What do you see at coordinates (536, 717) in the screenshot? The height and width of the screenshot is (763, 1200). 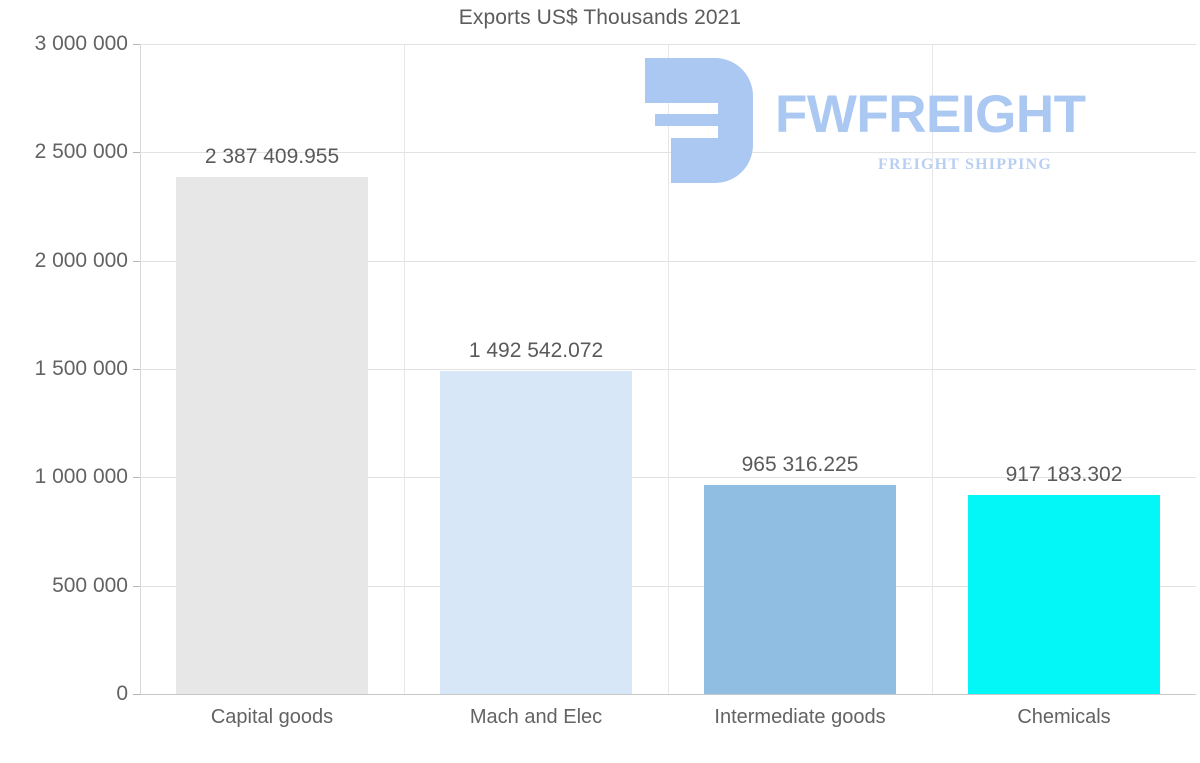 I see `x-axis-tick-label: Mach and Elec` at bounding box center [536, 717].